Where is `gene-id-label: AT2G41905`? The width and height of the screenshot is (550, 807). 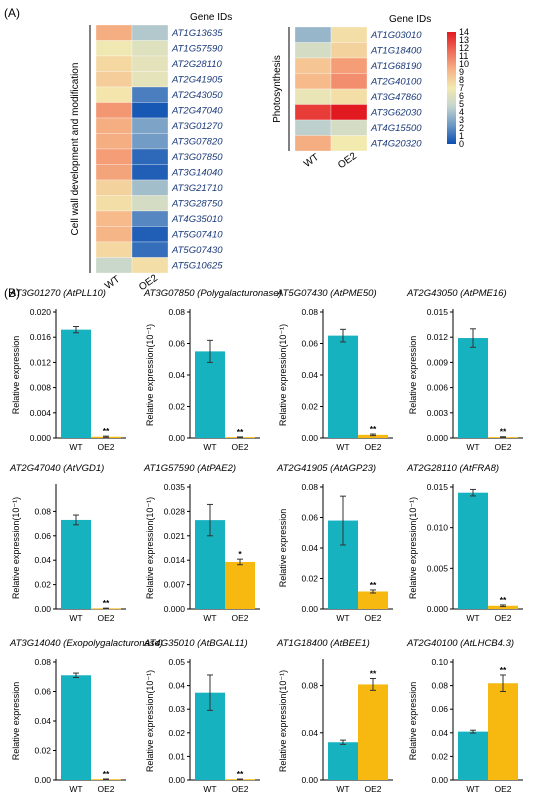 gene-id-label: AT2G41905 is located at coordinates (197, 80).